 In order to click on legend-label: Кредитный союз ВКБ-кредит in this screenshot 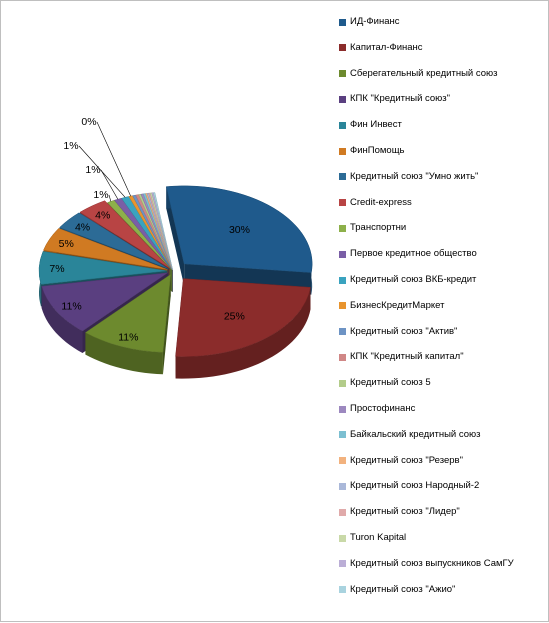, I will do `click(413, 279)`.